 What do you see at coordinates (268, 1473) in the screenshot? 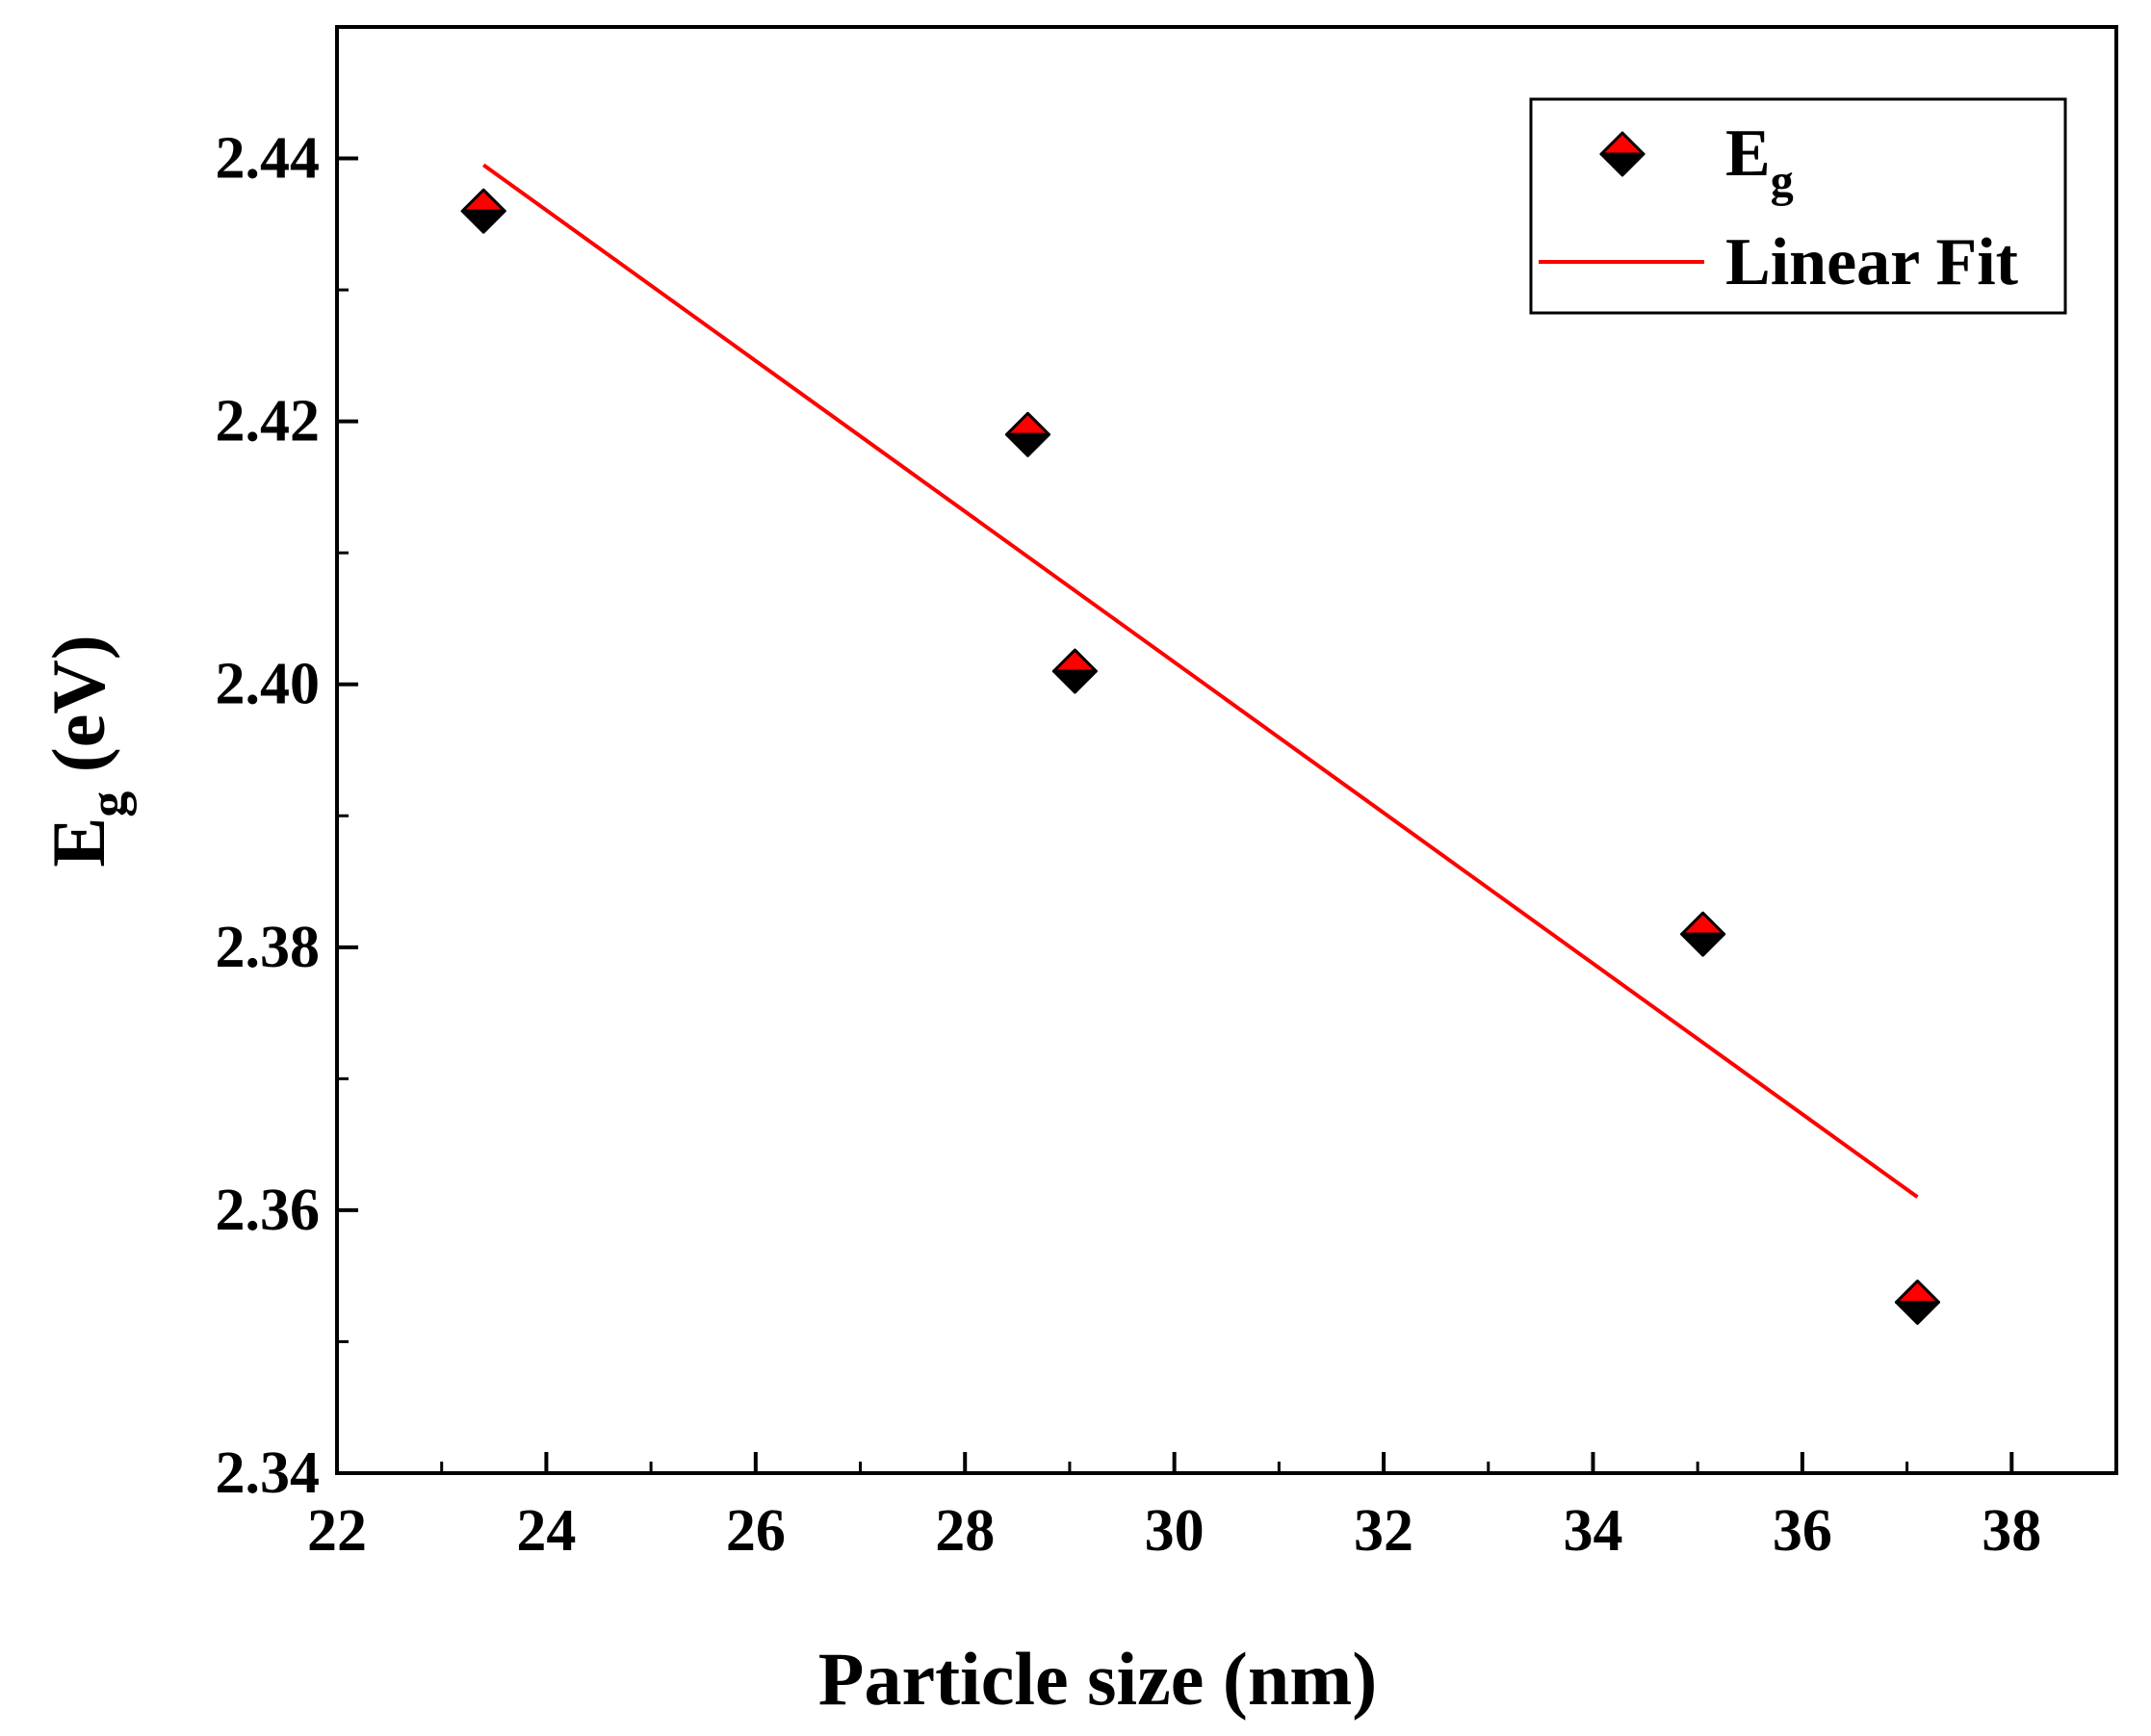
I see `y-tick-label: 2.34` at bounding box center [268, 1473].